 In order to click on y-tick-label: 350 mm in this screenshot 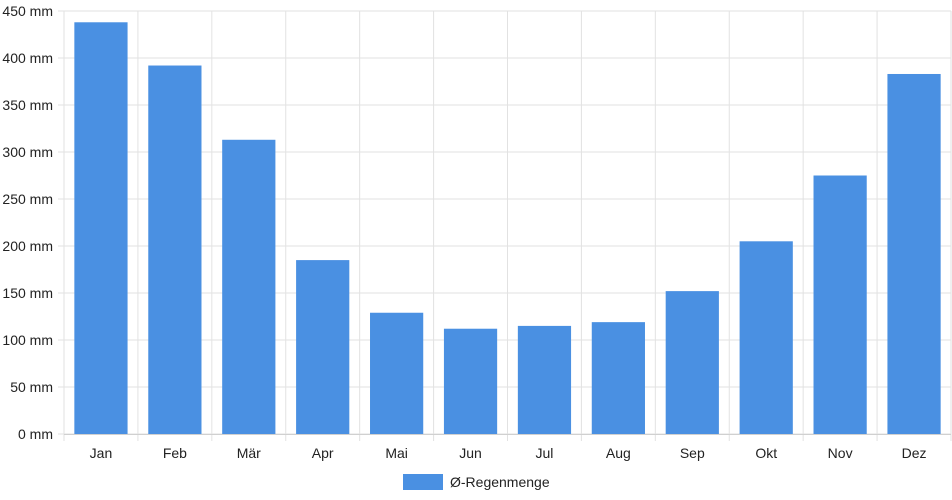, I will do `click(27, 105)`.